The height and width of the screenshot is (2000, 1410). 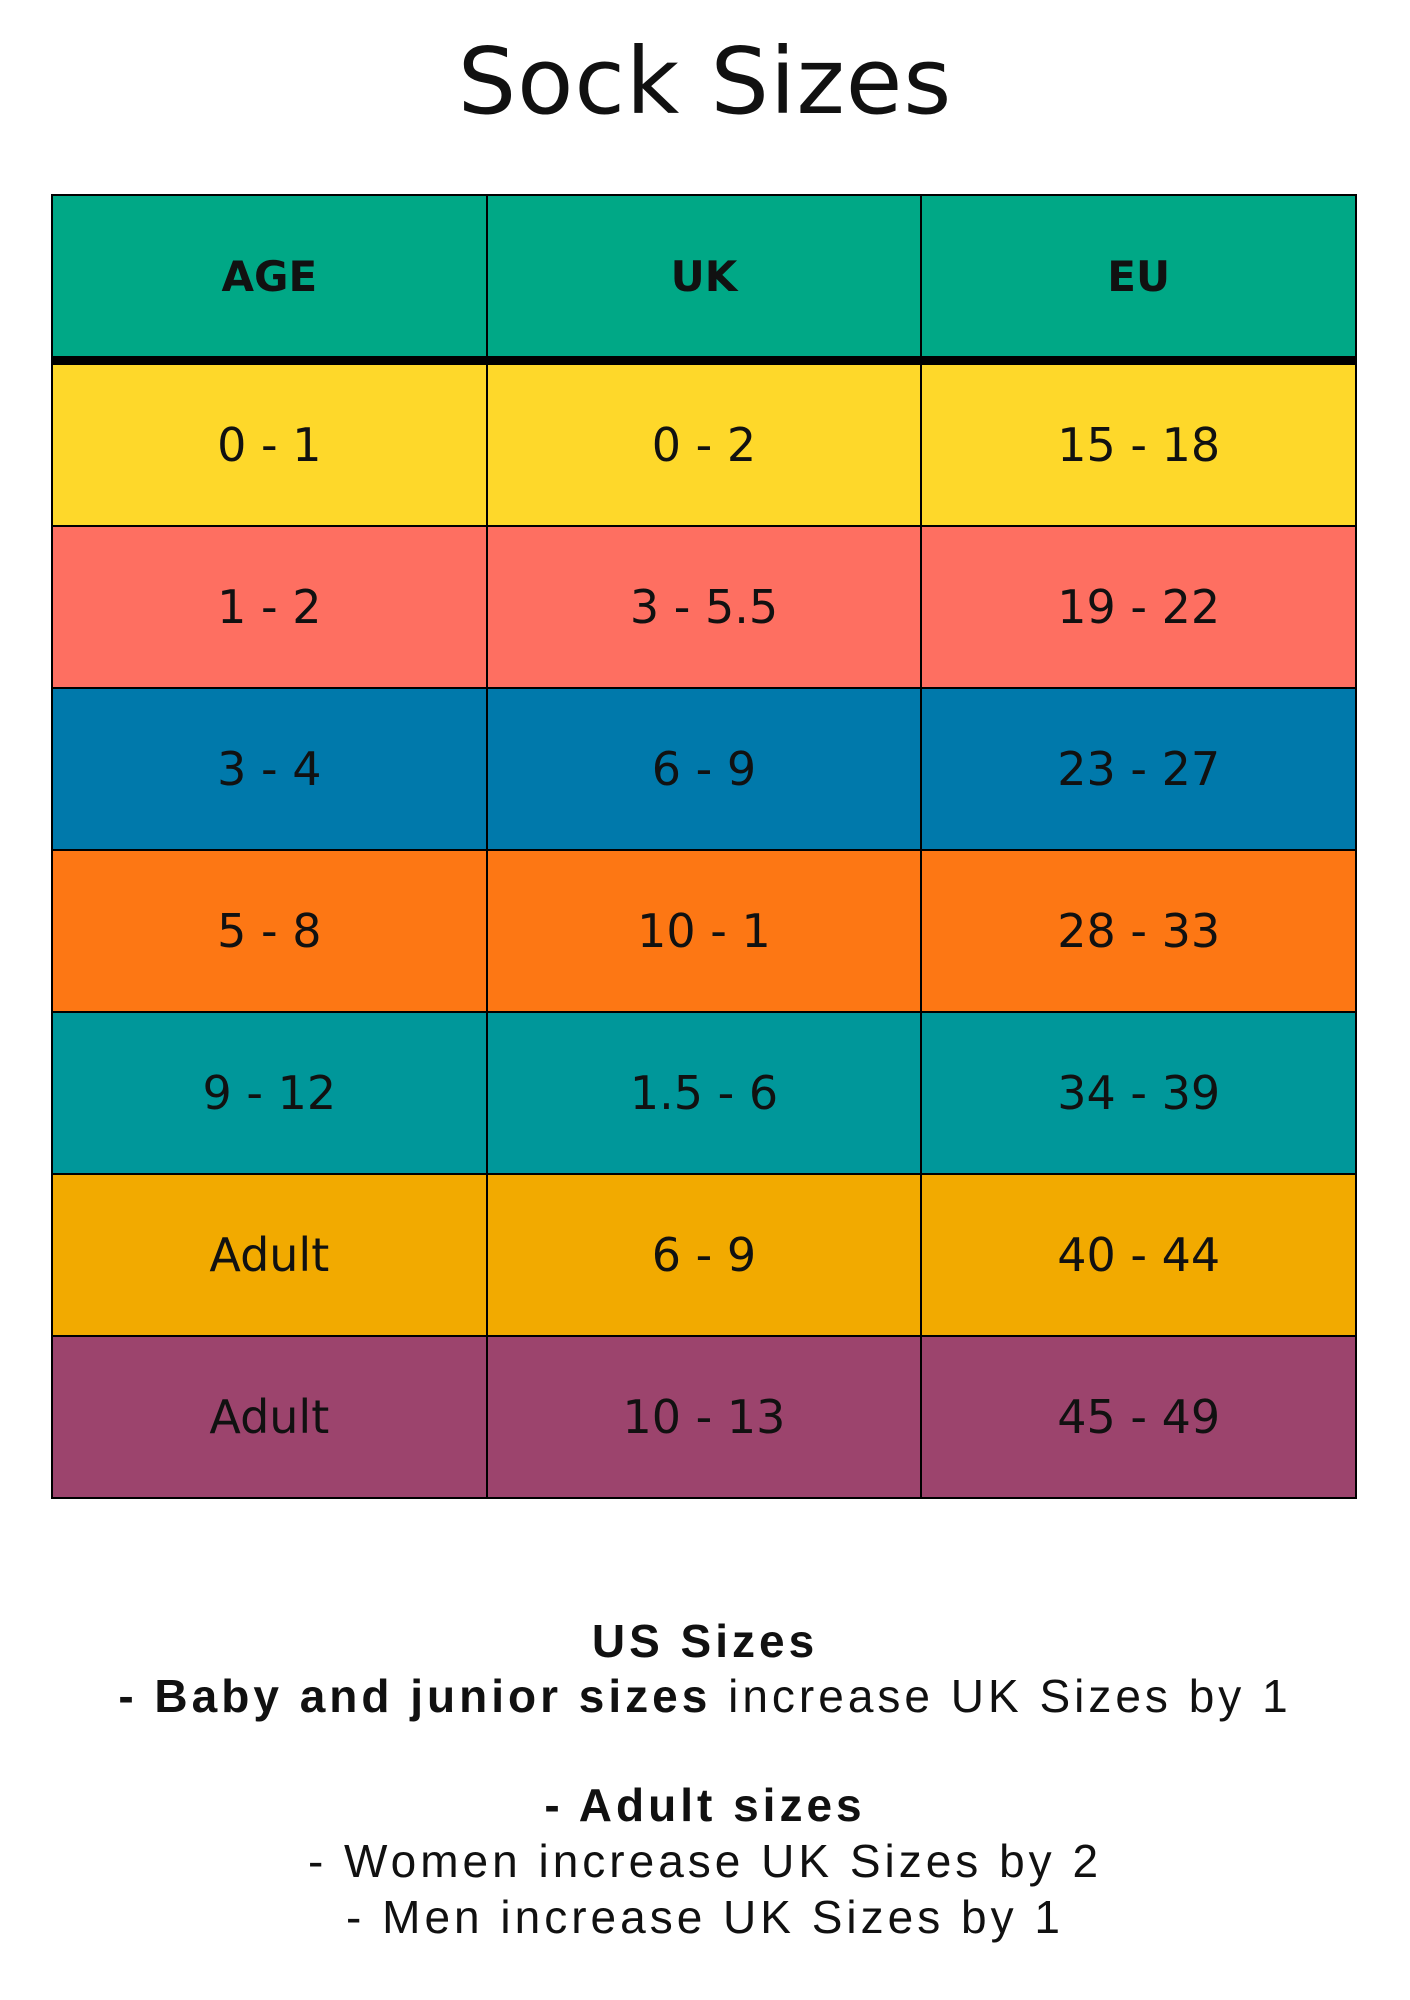 I want to click on column-header: UK, so click(x=704, y=279).